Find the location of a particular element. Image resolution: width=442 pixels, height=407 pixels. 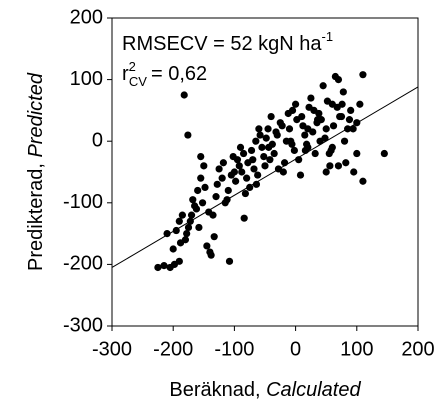

x-tick-label: -100 is located at coordinates (234, 349).